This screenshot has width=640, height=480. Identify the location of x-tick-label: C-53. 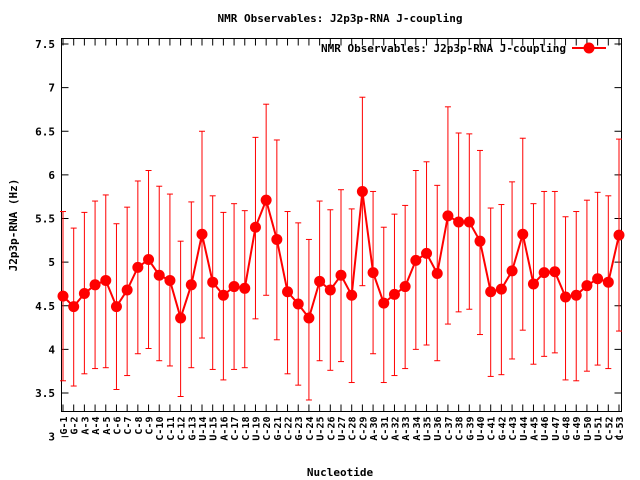
(620, 429).